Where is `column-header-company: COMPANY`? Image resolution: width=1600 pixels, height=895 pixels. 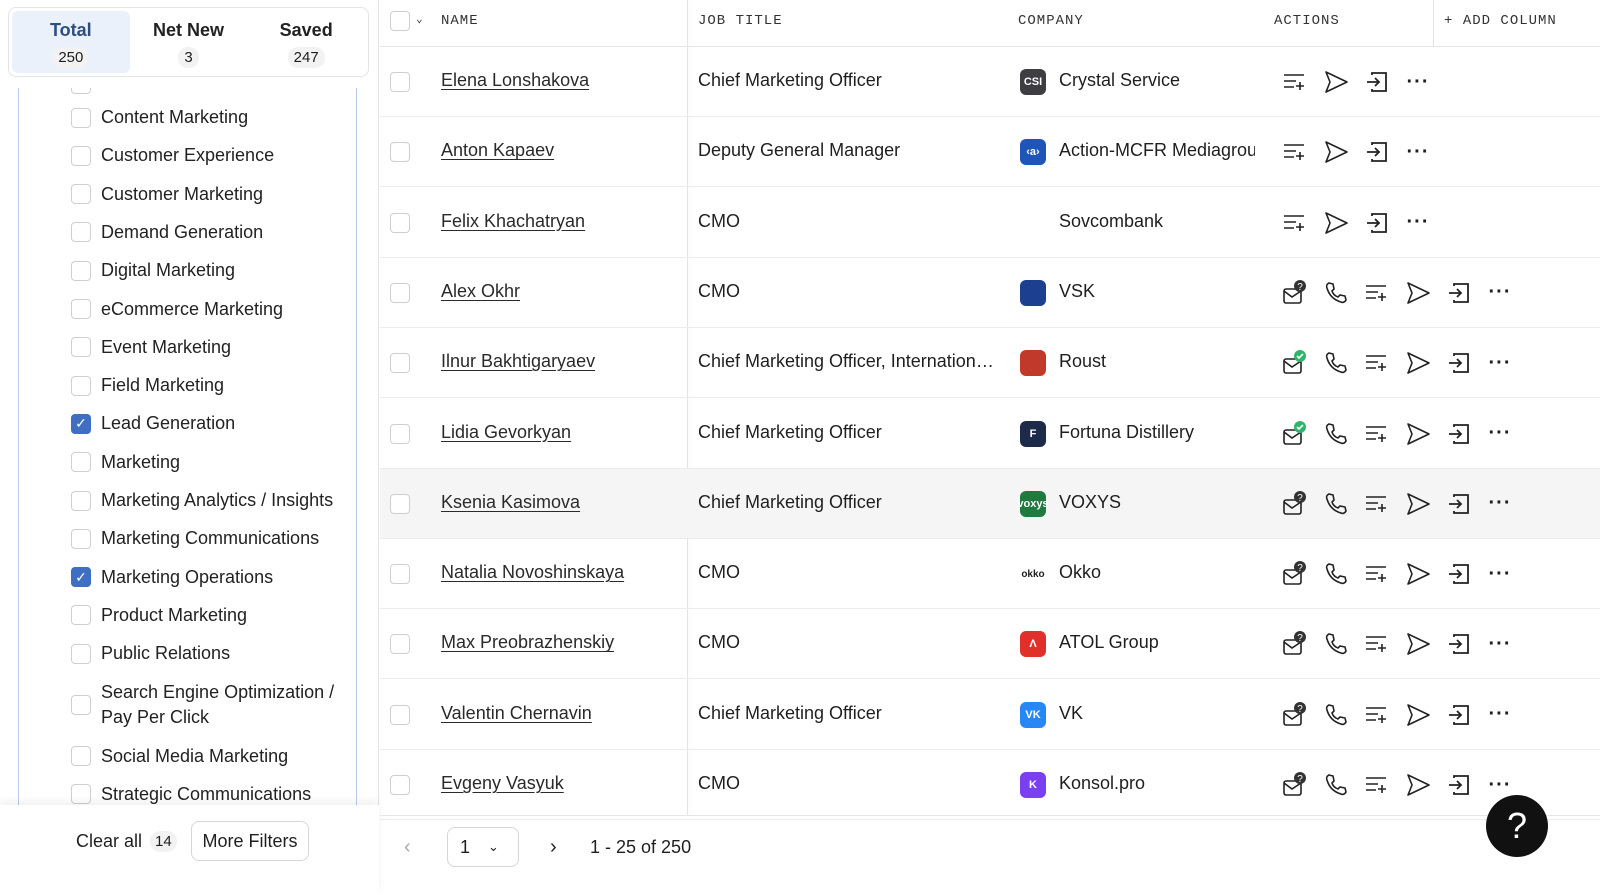
column-header-company: COMPANY is located at coordinates (1051, 21).